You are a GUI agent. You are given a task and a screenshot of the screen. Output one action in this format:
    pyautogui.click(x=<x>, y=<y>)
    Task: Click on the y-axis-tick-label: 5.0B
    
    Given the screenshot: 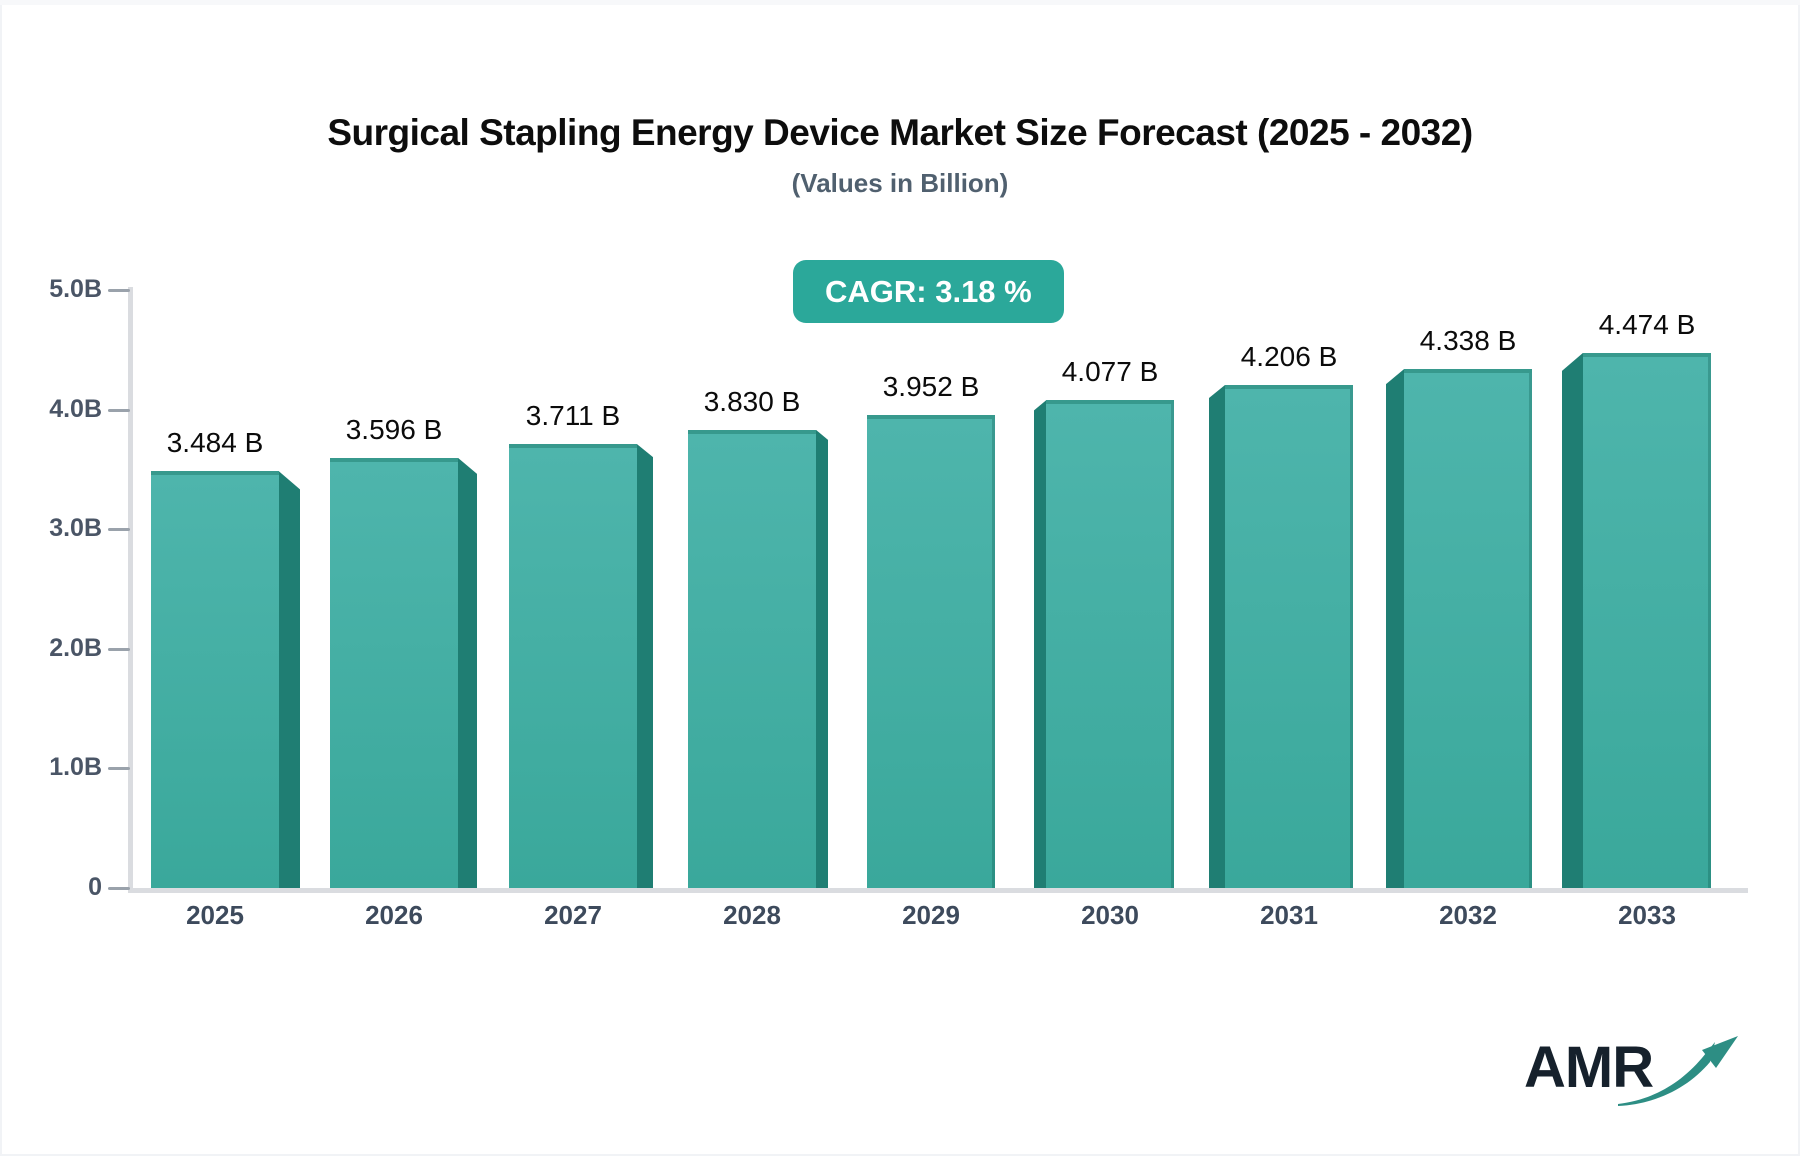 What is the action you would take?
    pyautogui.click(x=75, y=289)
    